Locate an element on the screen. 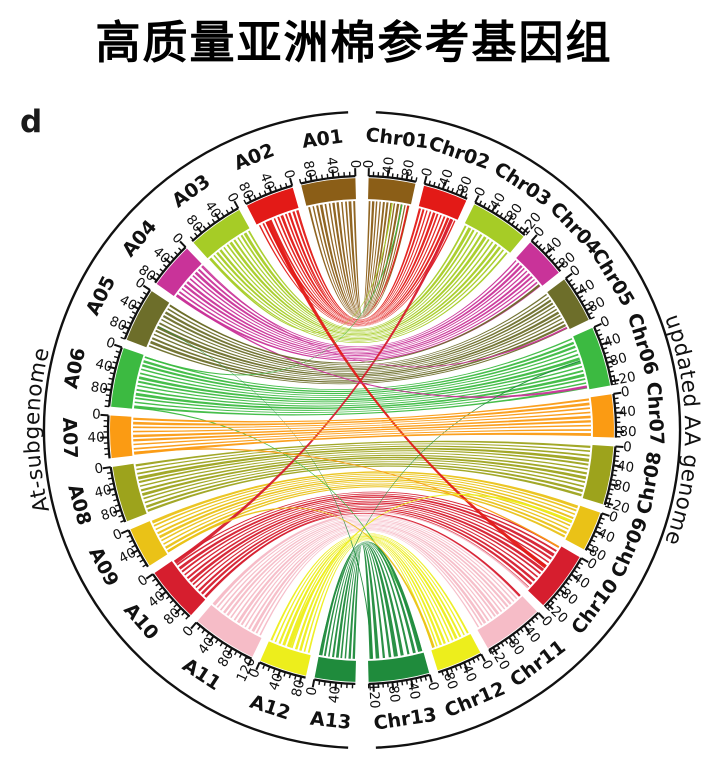  chromosome-label-A12: A12 is located at coordinates (270, 708).